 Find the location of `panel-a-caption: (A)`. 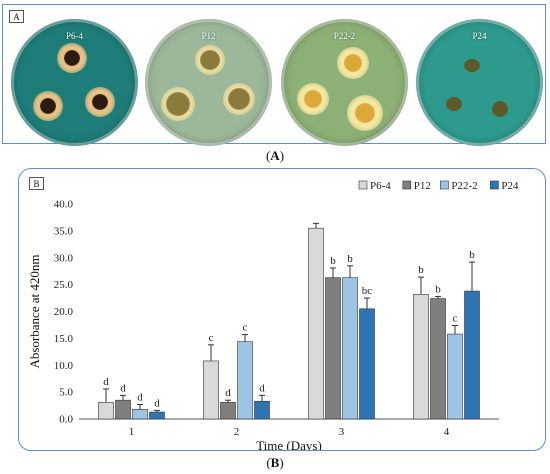

panel-a-caption: (A) is located at coordinates (275, 155).